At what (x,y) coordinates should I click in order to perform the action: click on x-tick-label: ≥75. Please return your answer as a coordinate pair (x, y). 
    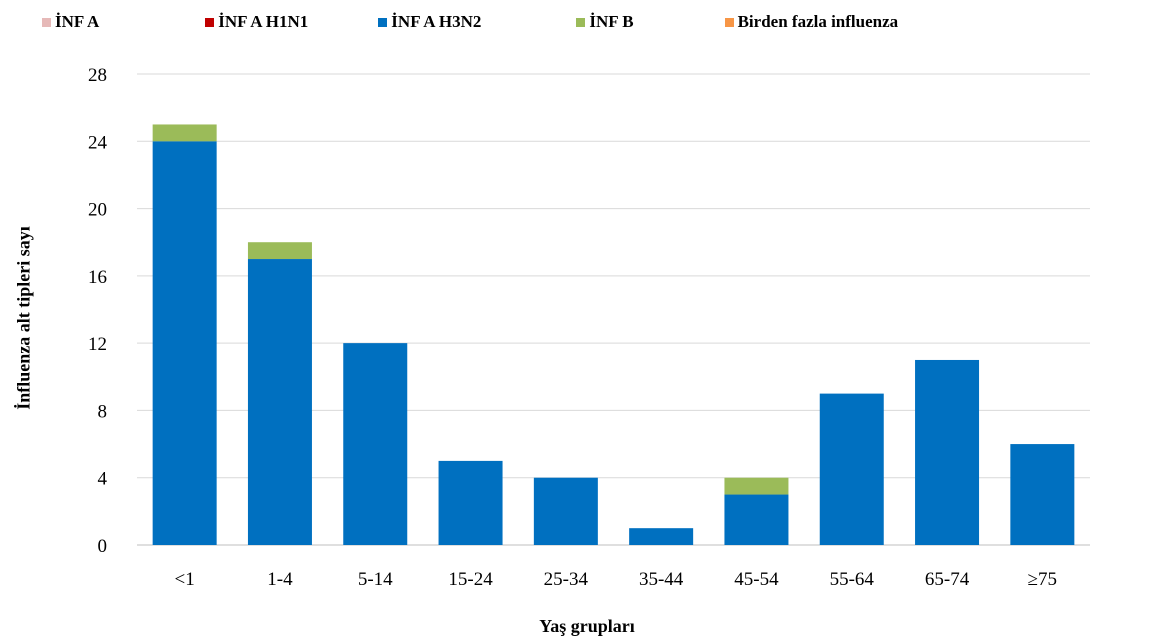
    Looking at the image, I should click on (1042, 579).